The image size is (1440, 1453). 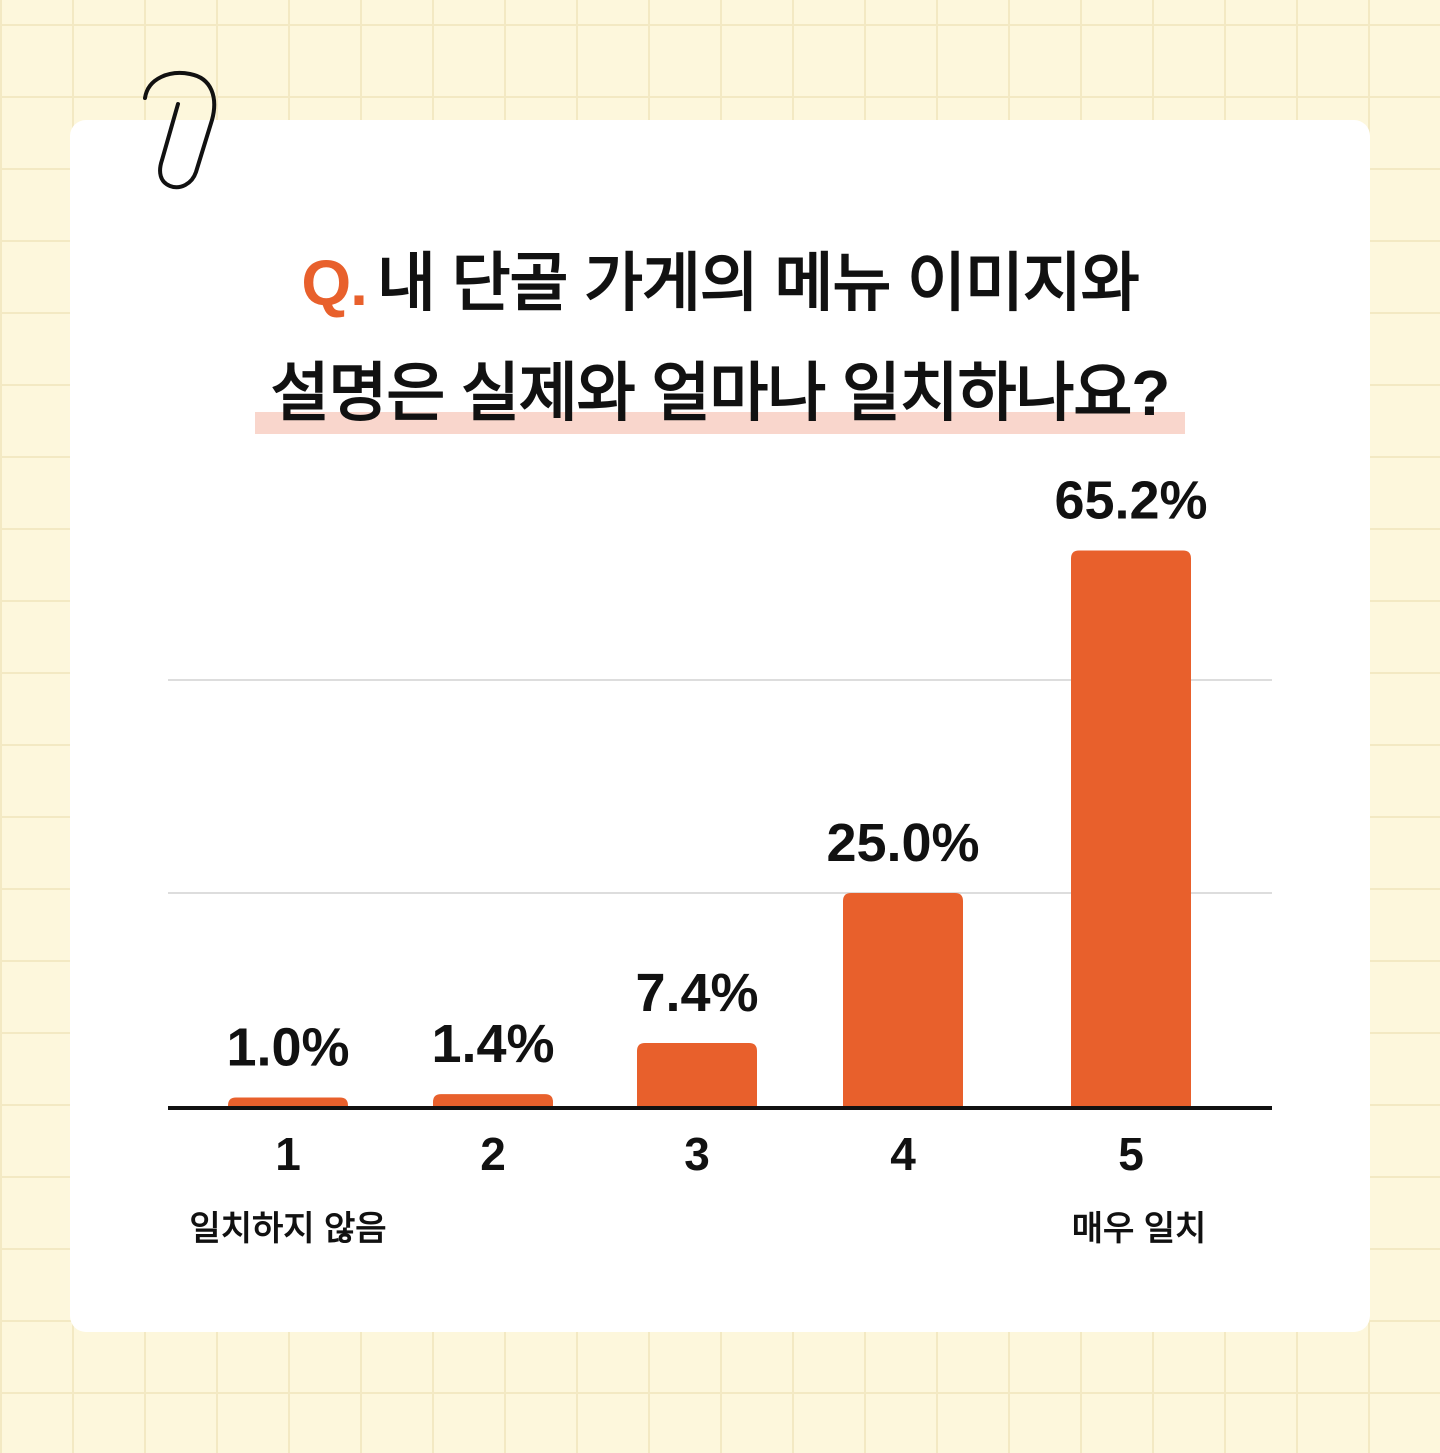 What do you see at coordinates (288, 1154) in the screenshot?
I see `x-tick-1: 1` at bounding box center [288, 1154].